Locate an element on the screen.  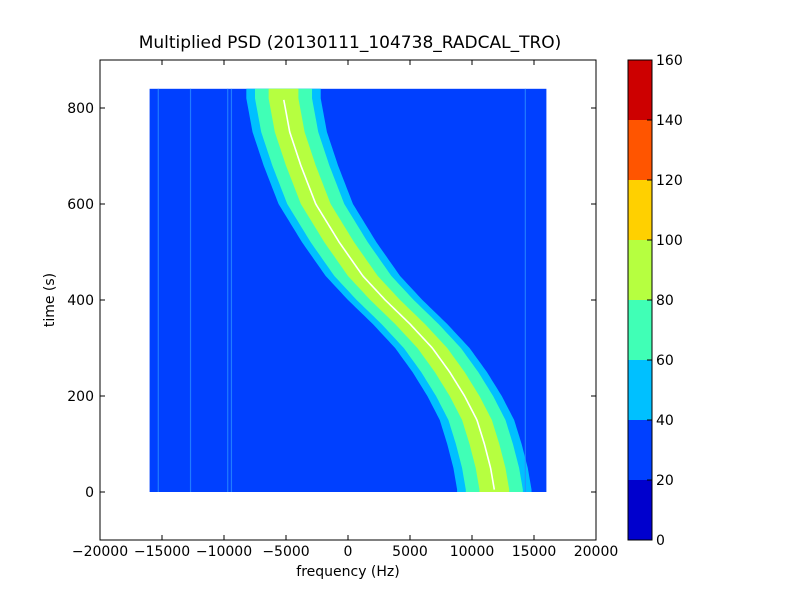
colorbar: 0 20 40 60 80 100 120 140 160 is located at coordinates (655, 301).